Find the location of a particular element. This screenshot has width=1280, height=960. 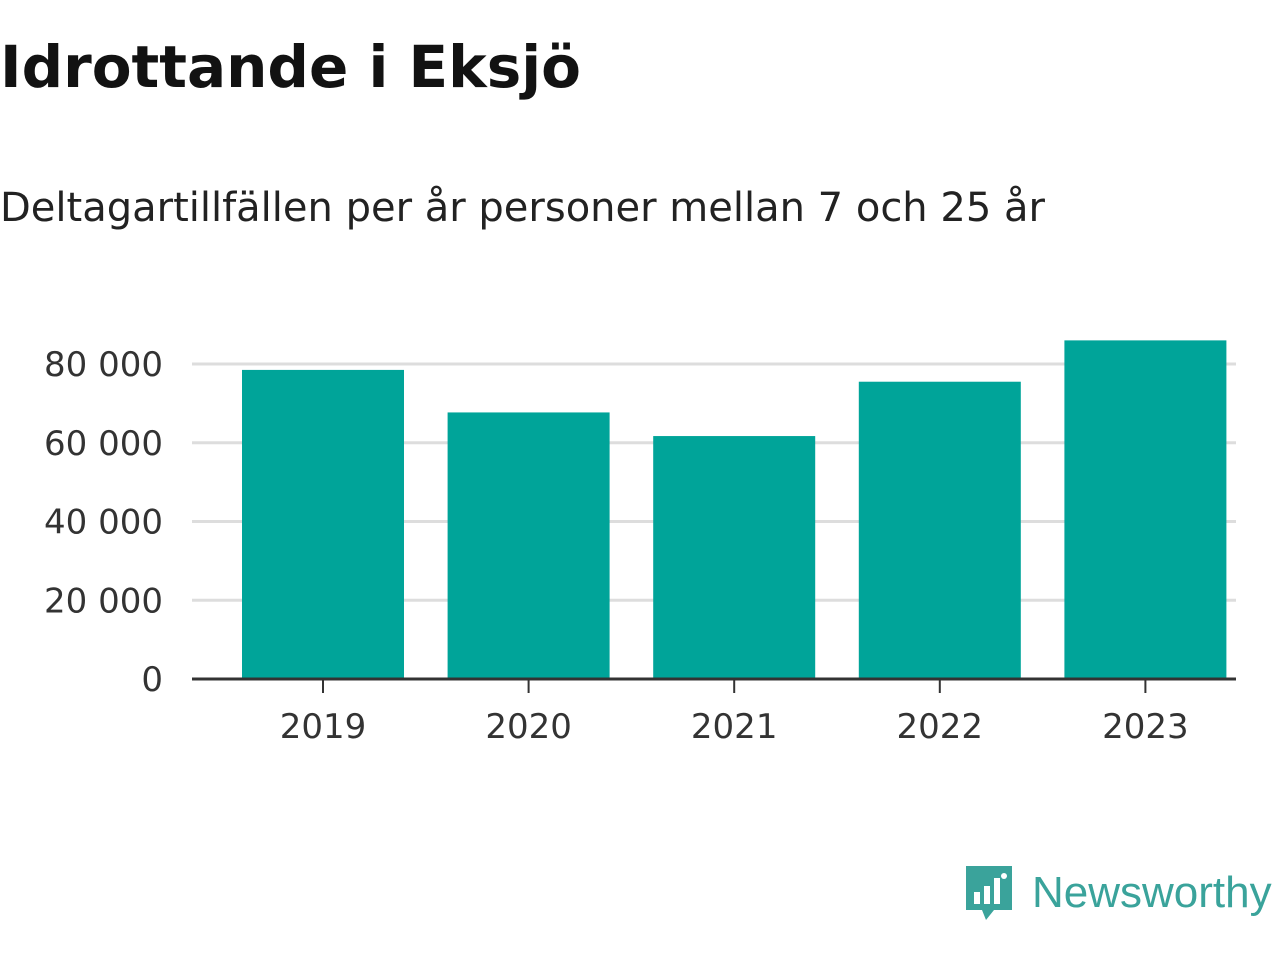

bar-2022 is located at coordinates (939, 530).